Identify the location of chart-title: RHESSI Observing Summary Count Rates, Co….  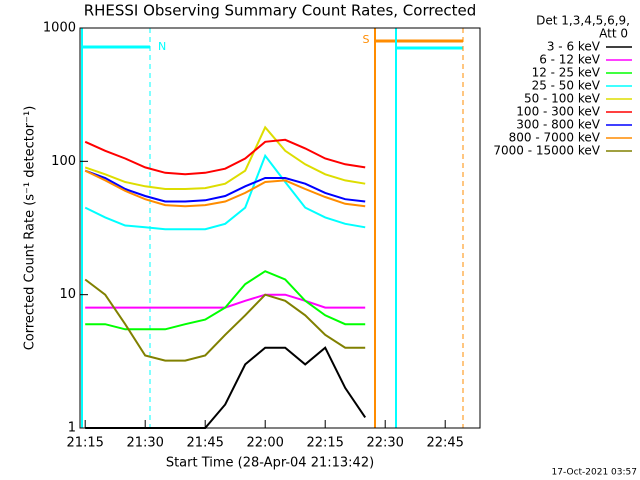
(280, 11).